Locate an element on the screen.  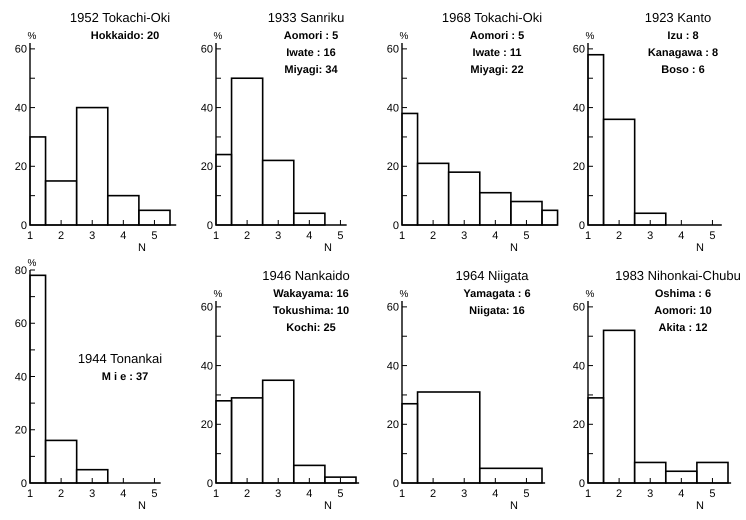
chart-title: 1964 Niigata is located at coordinates (493, 275).